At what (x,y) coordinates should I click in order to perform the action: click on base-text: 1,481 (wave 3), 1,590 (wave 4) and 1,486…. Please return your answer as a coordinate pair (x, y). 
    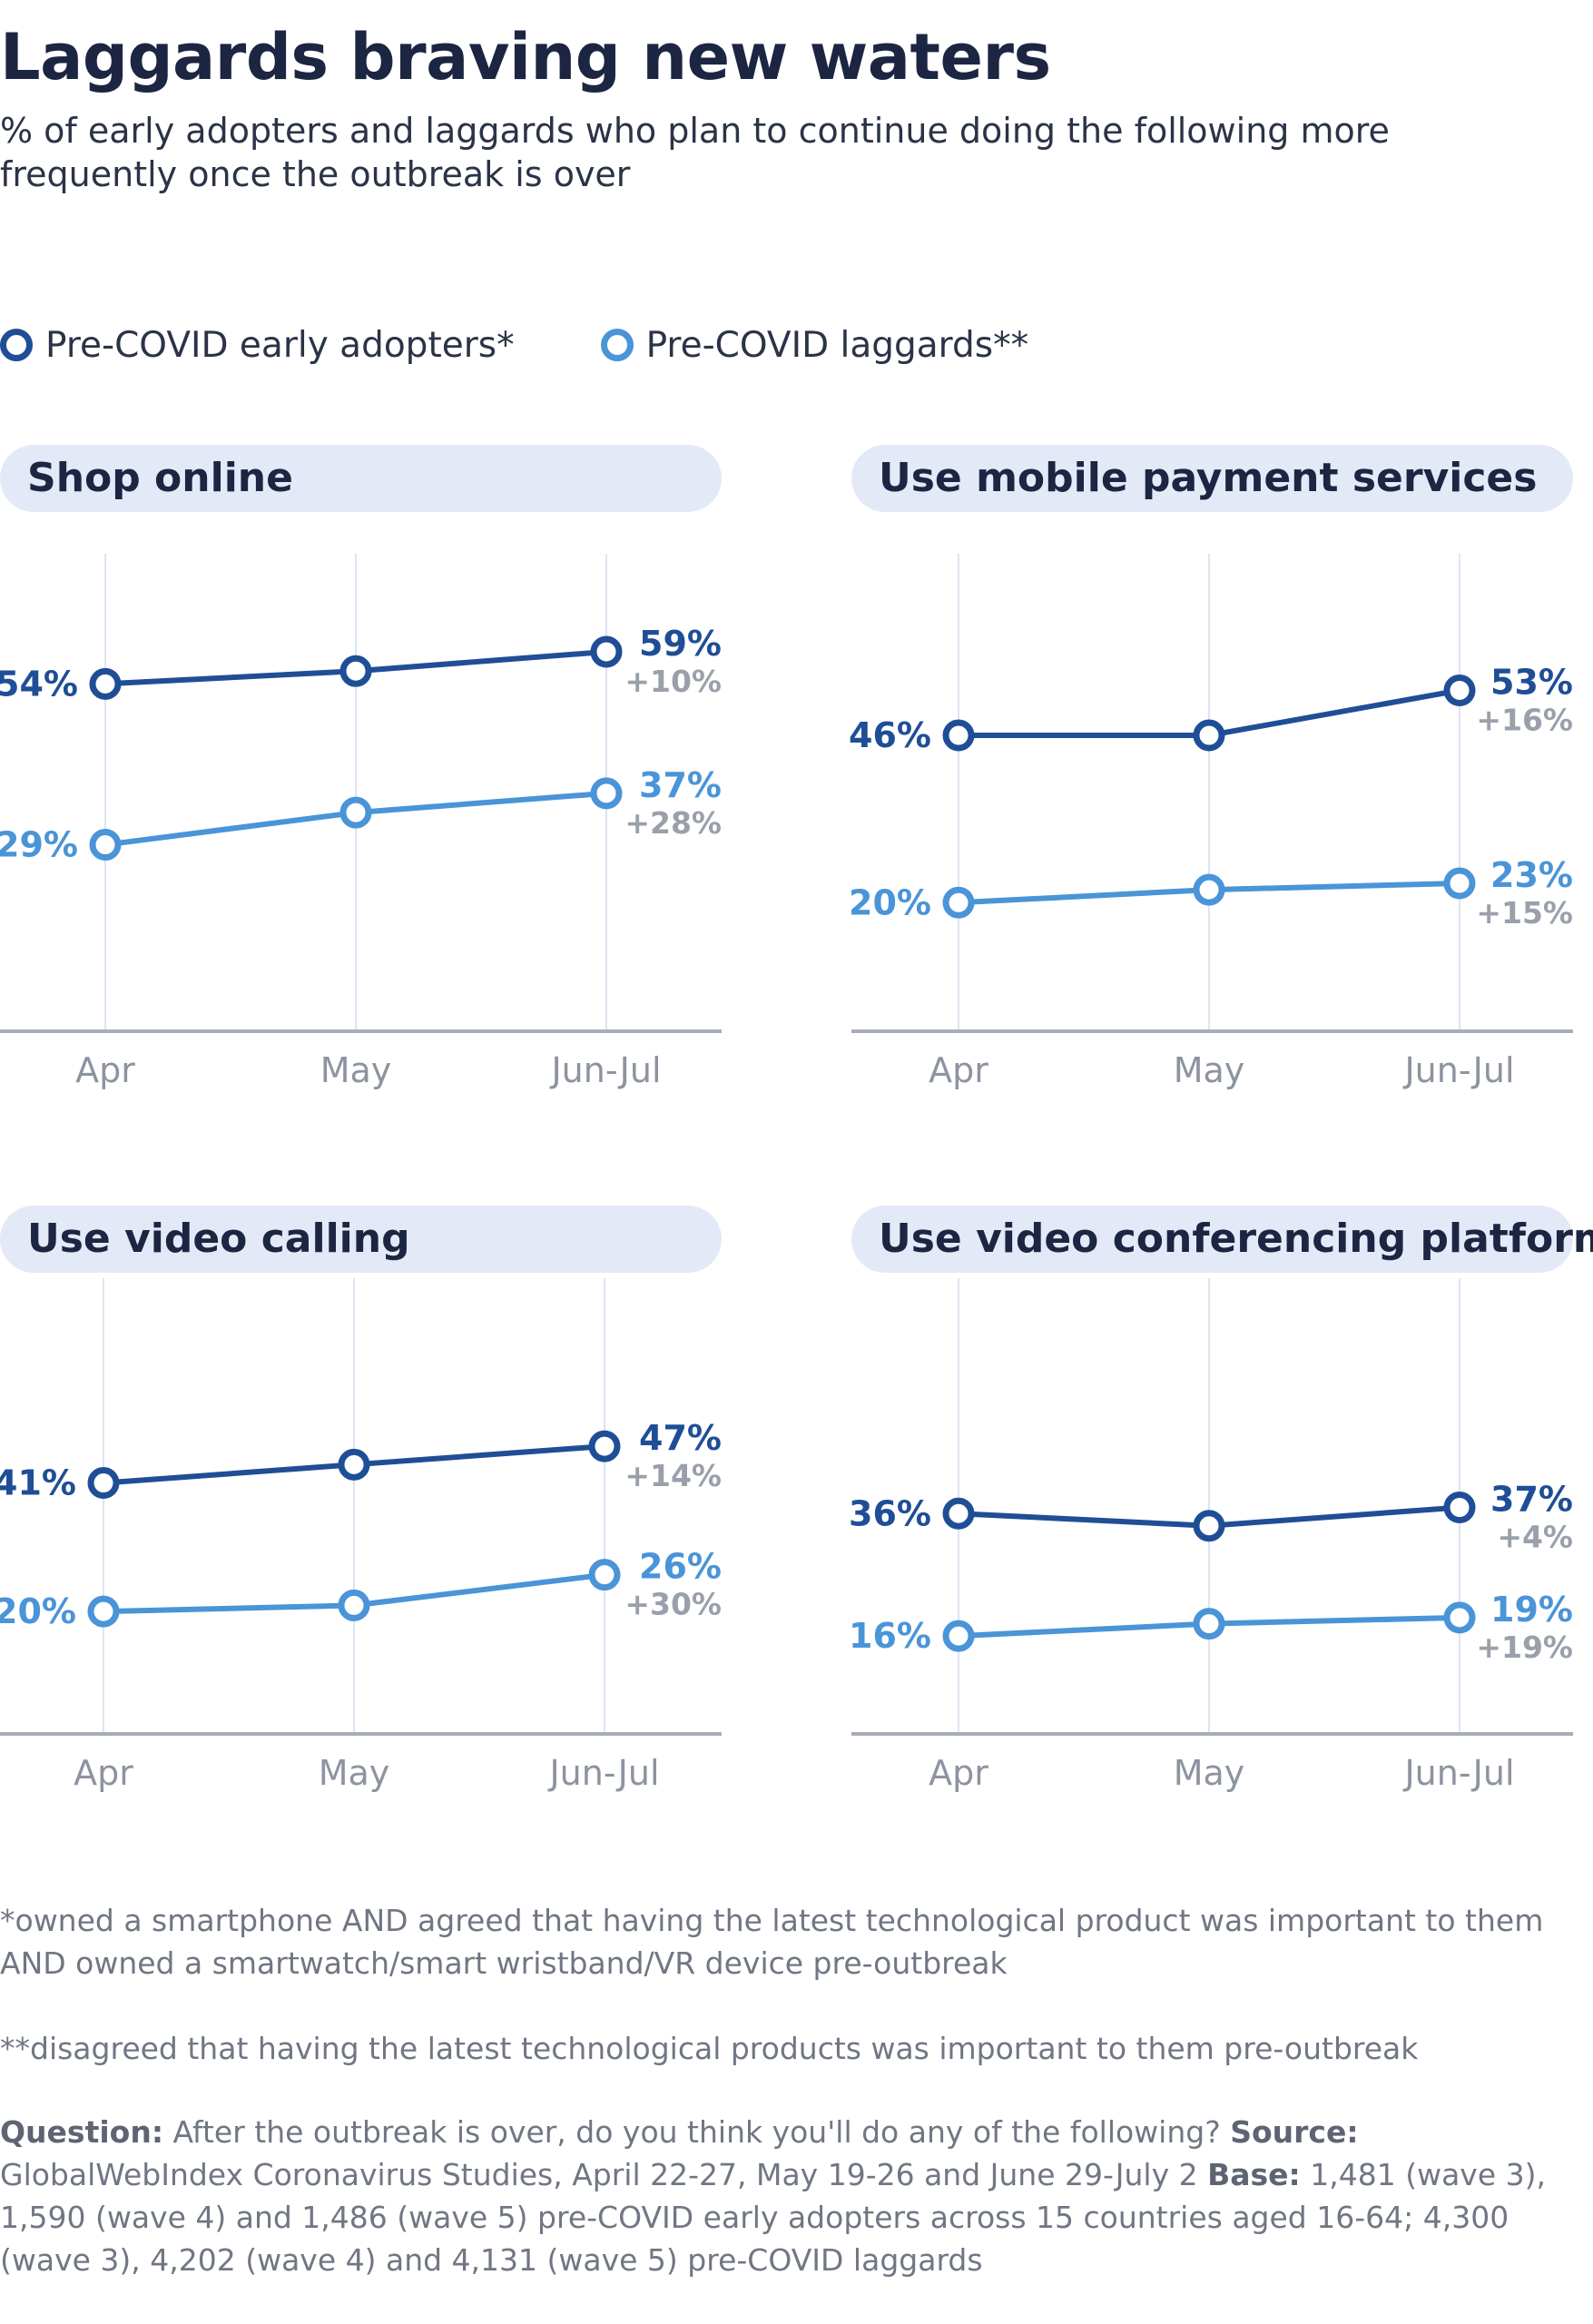
    Looking at the image, I should click on (773, 2217).